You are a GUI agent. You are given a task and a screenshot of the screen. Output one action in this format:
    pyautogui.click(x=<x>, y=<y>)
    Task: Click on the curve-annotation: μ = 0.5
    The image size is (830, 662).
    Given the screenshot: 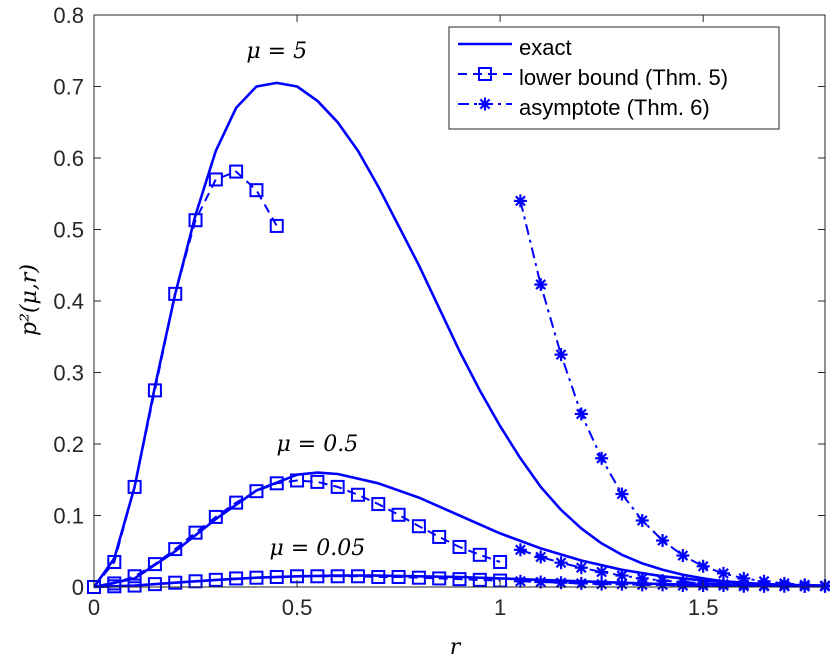 What is the action you would take?
    pyautogui.click(x=318, y=444)
    